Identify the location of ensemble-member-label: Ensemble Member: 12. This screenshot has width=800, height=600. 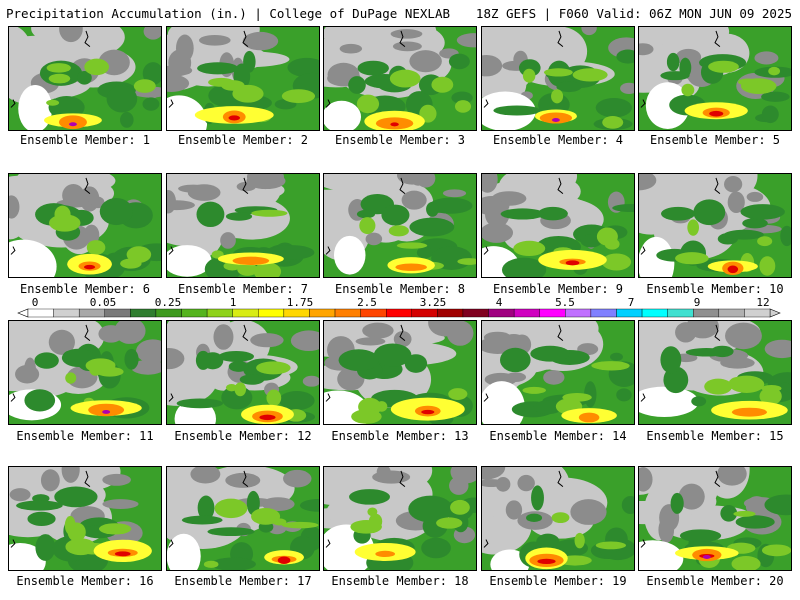
(243, 436).